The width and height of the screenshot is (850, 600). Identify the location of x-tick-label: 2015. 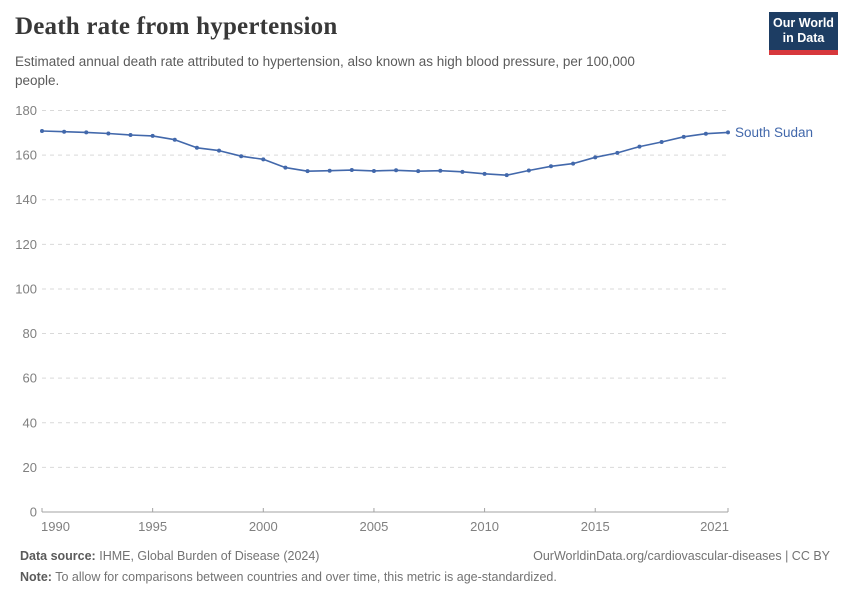
(595, 526).